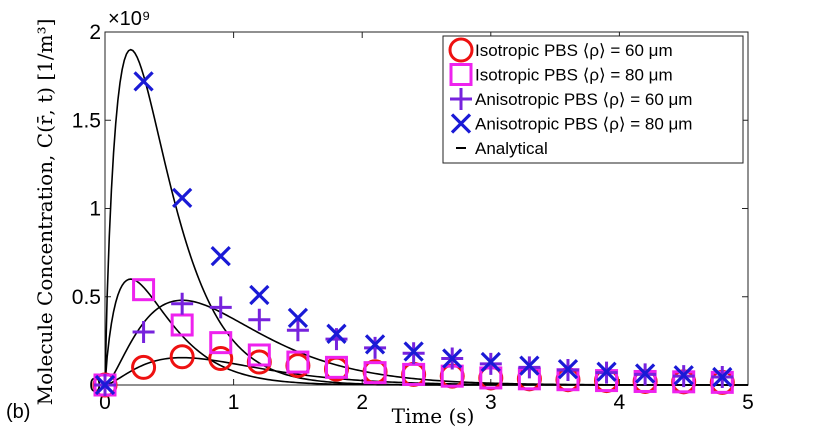 The width and height of the screenshot is (826, 432). I want to click on legend-label: Analytical, so click(511, 148).